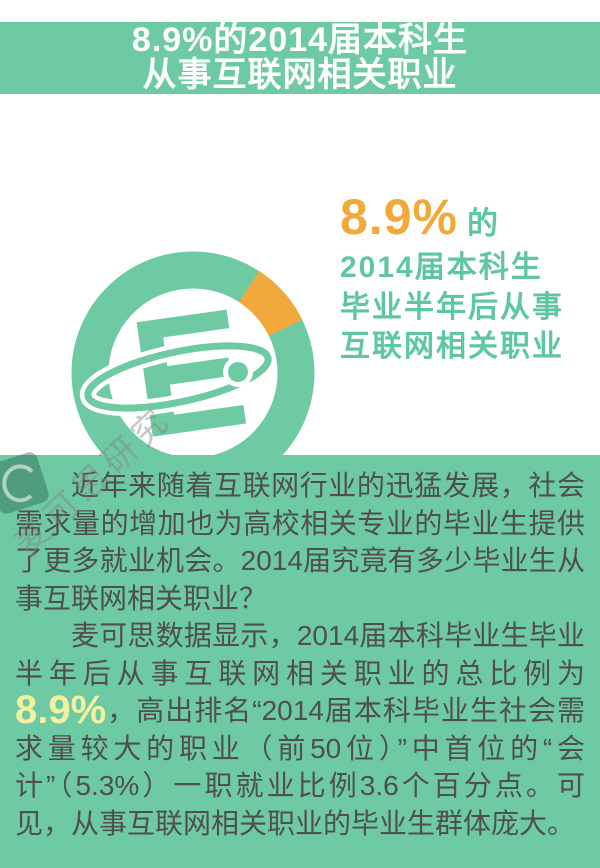  What do you see at coordinates (482, 223) in the screenshot?
I see `hero-percent-suffix: 的` at bounding box center [482, 223].